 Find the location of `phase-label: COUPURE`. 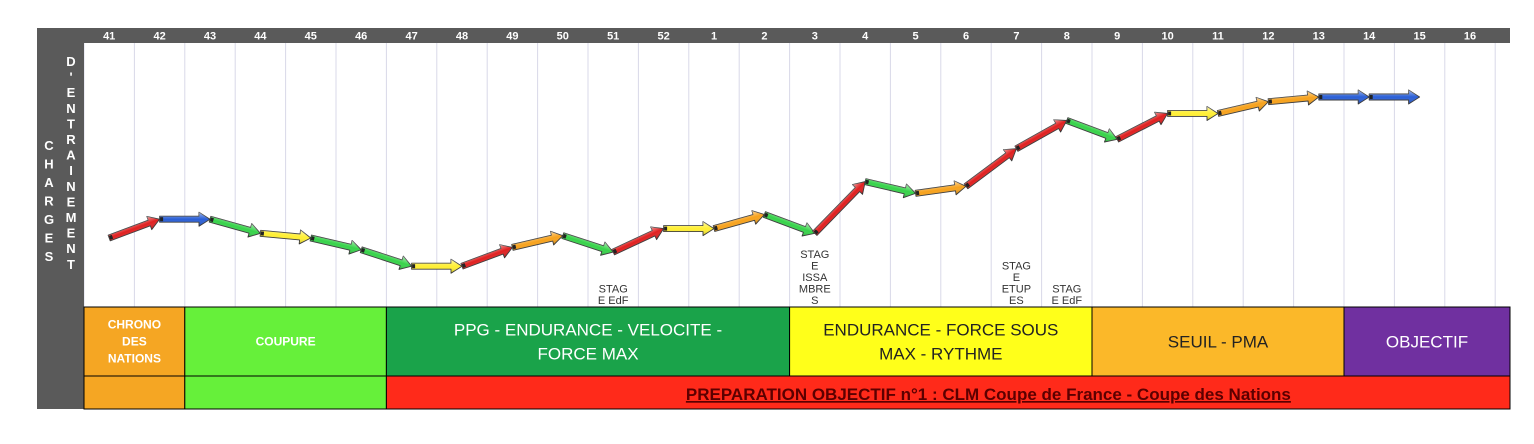

phase-label: COUPURE is located at coordinates (286, 342).